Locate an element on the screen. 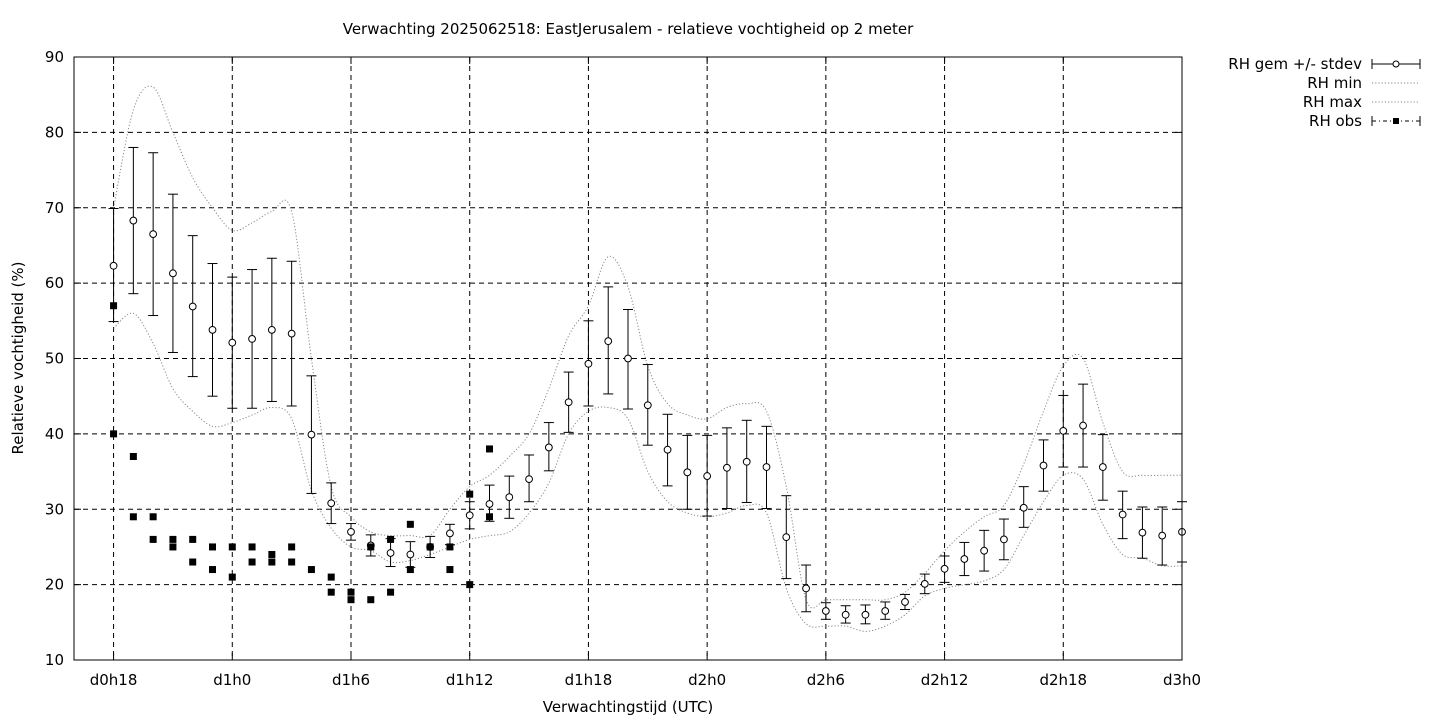 This screenshot has height=724, width=1440. legend-sample-mean-marker is located at coordinates (1396, 64).